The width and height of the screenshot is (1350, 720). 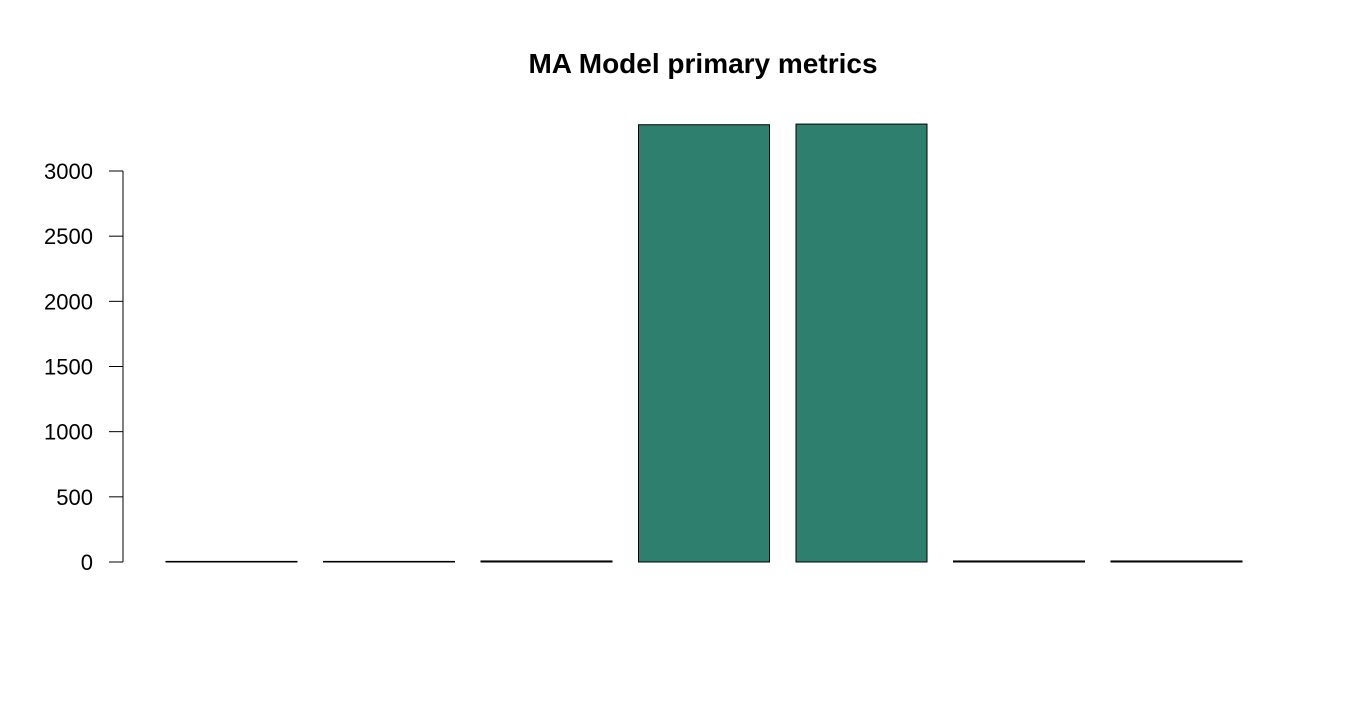 What do you see at coordinates (74, 497) in the screenshot?
I see `y-tick-label: 500` at bounding box center [74, 497].